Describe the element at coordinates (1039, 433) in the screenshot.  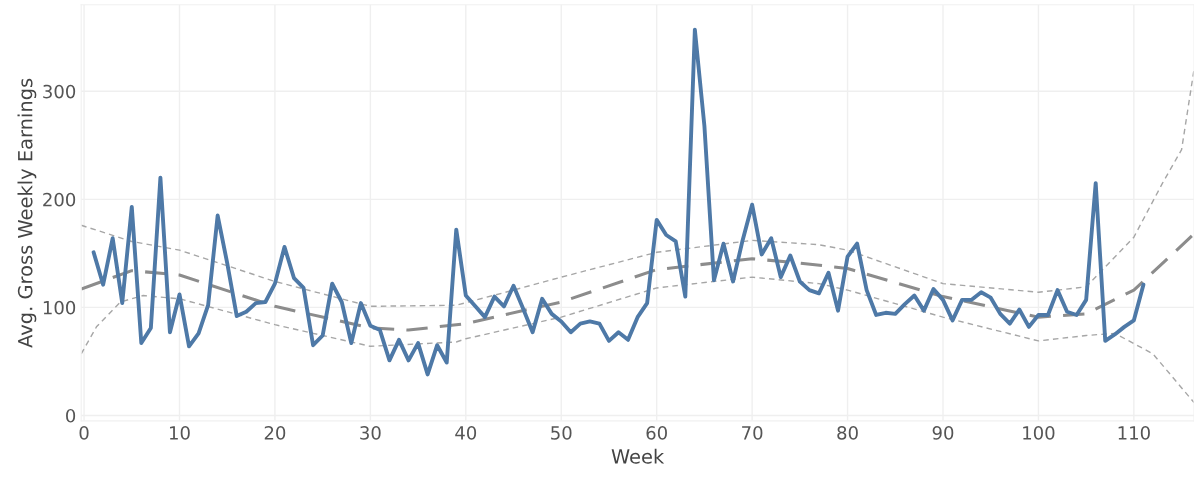
I see `x-tick-label: 100` at that location.